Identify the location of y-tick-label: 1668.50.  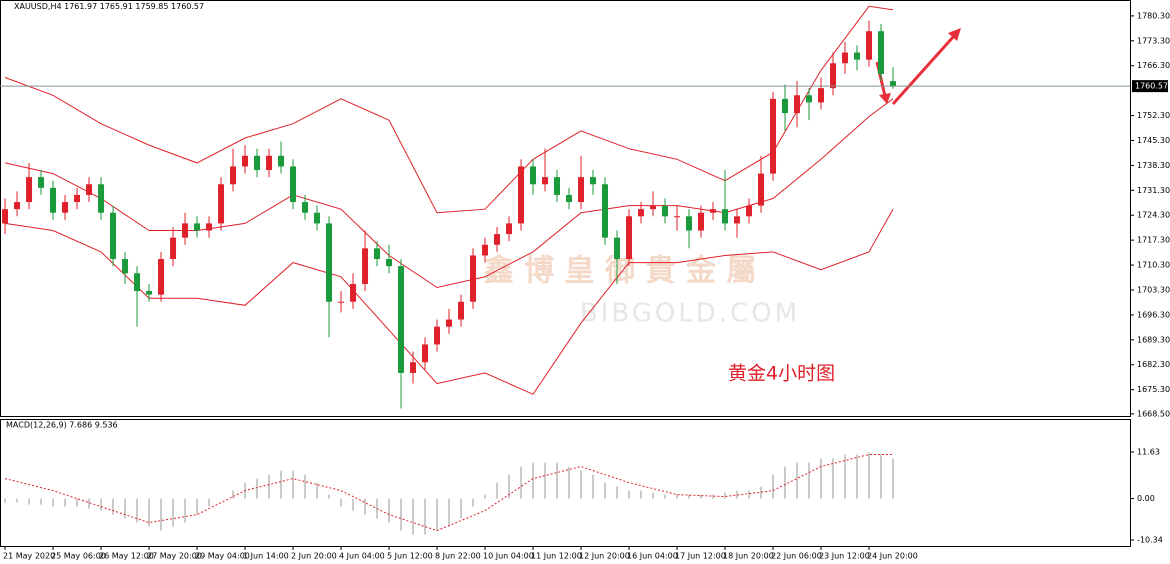
(1153, 413).